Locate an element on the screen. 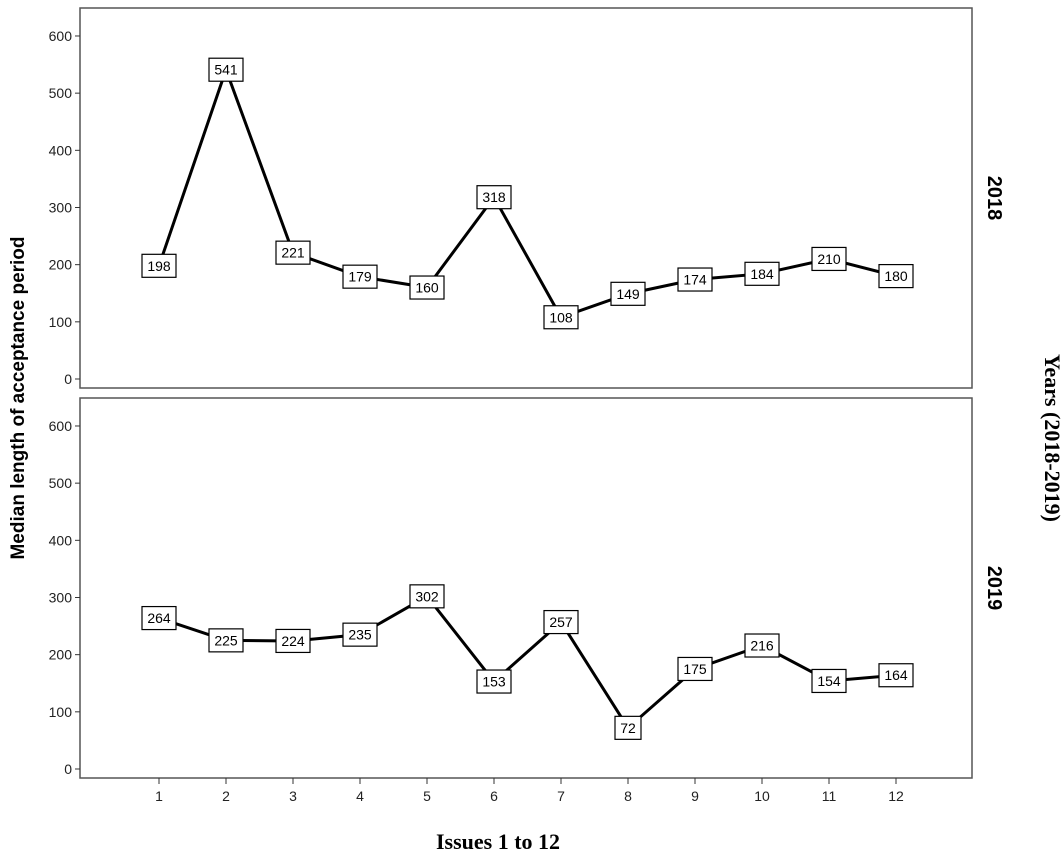  data-label: 224 is located at coordinates (293, 641).